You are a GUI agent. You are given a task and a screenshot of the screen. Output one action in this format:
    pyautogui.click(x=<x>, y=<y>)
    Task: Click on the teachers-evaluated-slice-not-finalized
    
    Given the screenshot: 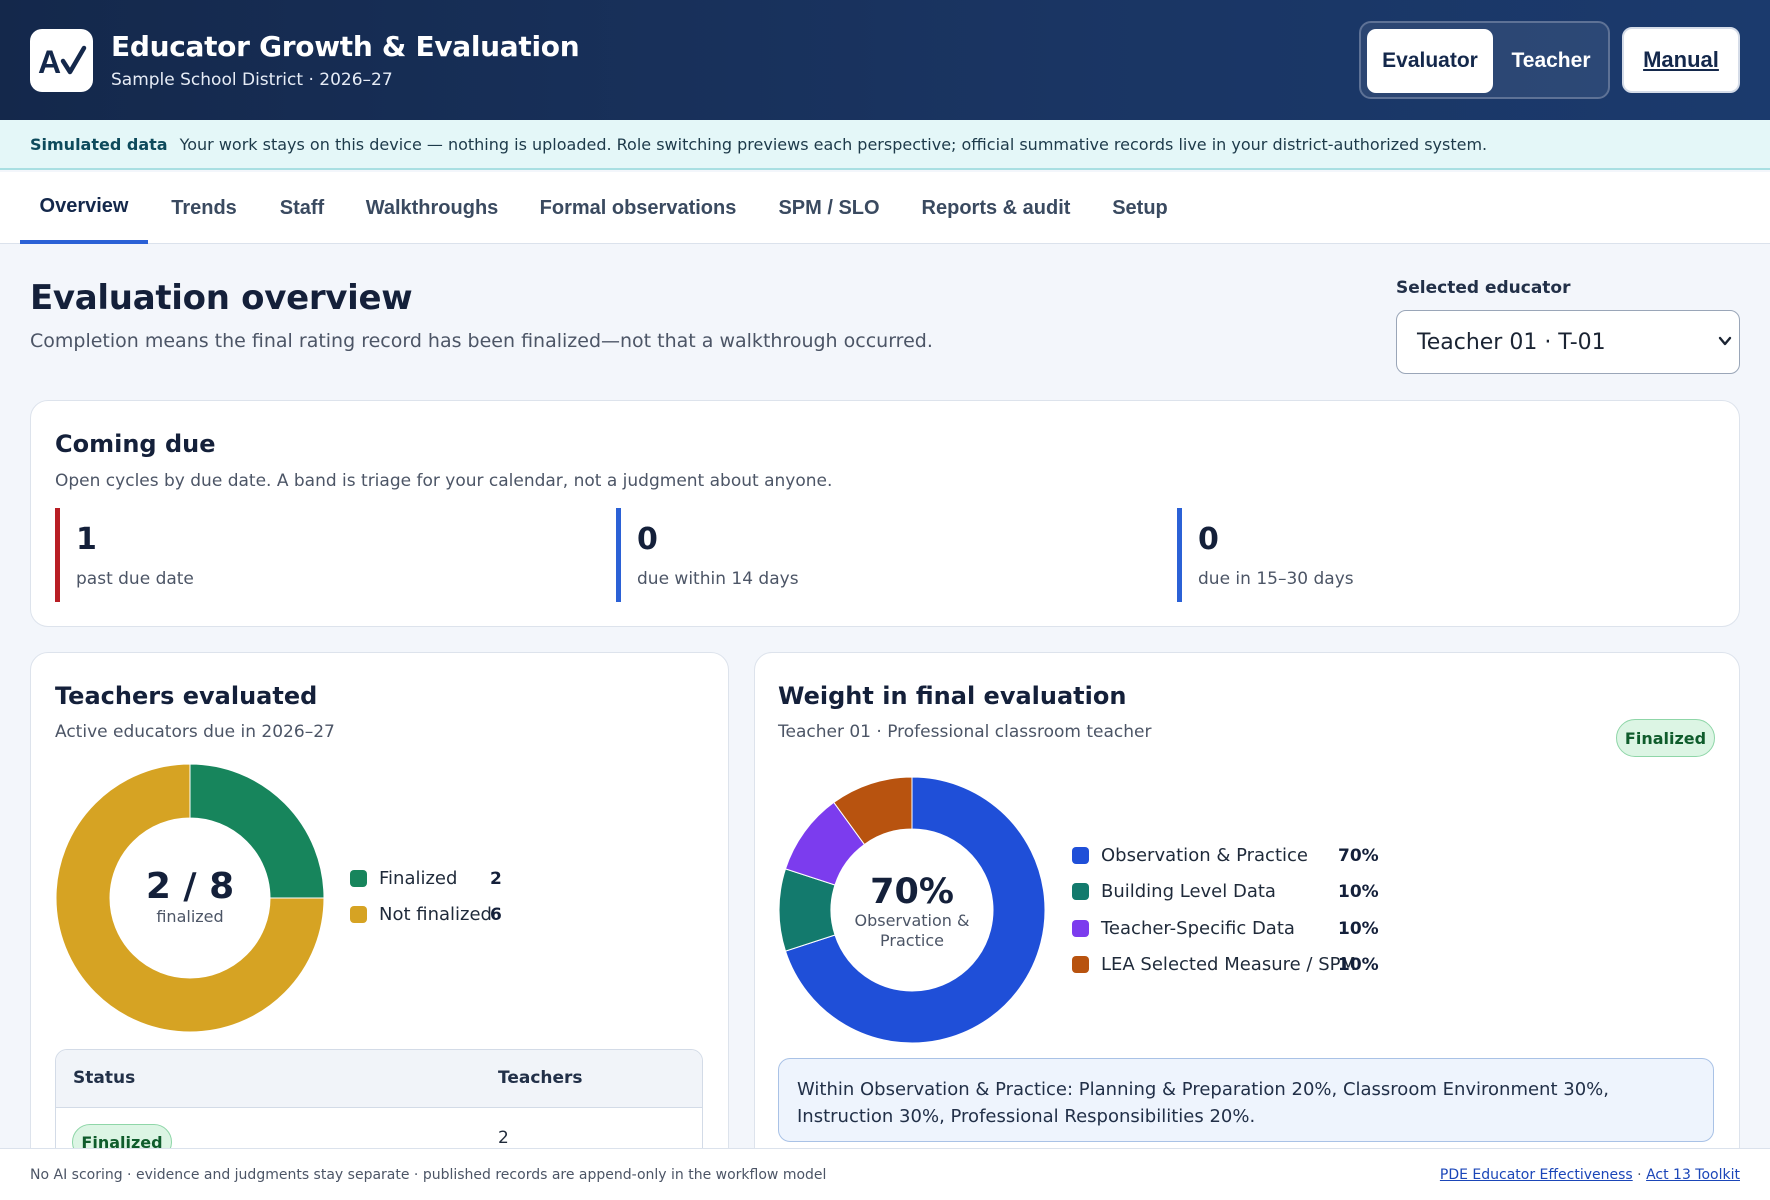 What is the action you would take?
    pyautogui.click(x=190, y=898)
    